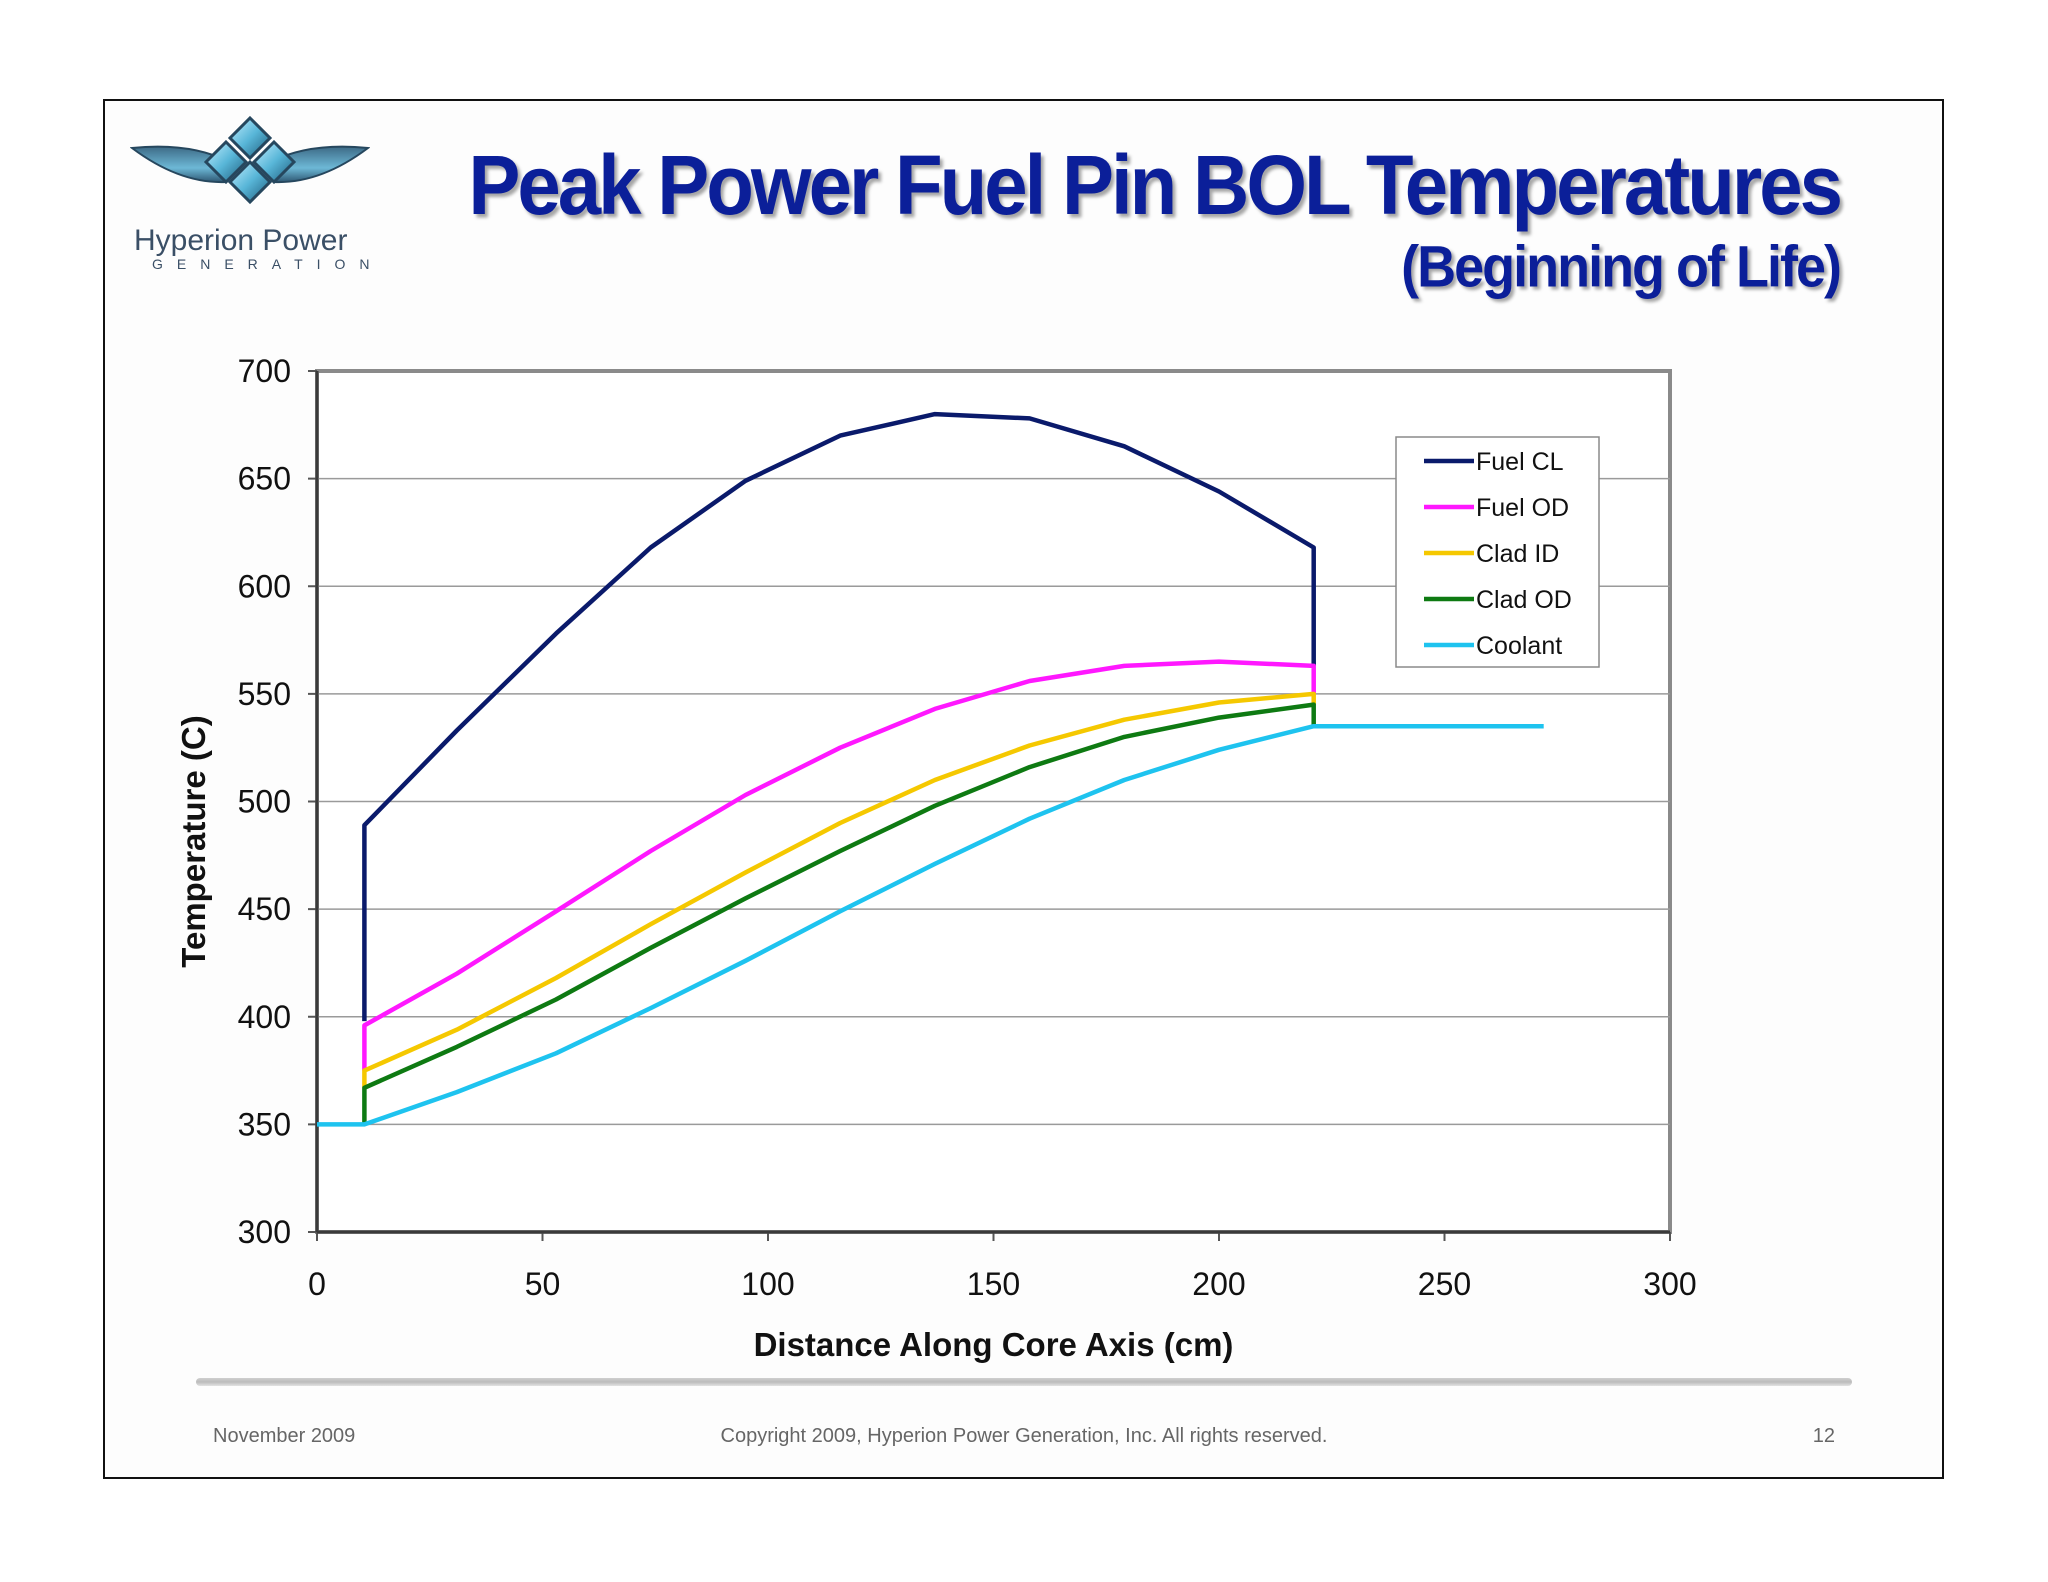  I want to click on legend-label-fuel-od: Fuel OD, so click(1522, 508).